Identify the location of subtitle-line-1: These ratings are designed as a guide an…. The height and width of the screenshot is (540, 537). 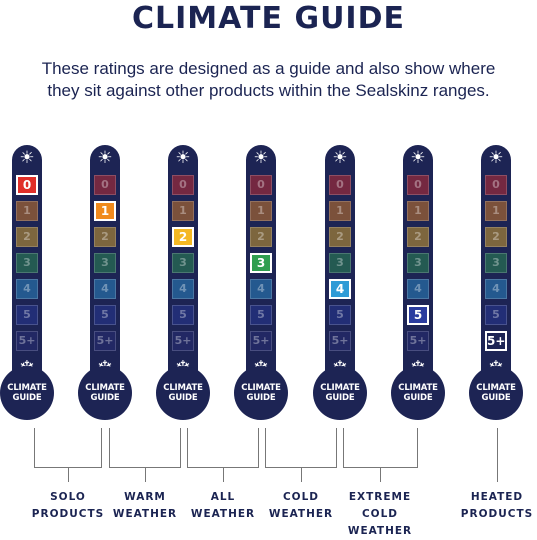
(268, 68).